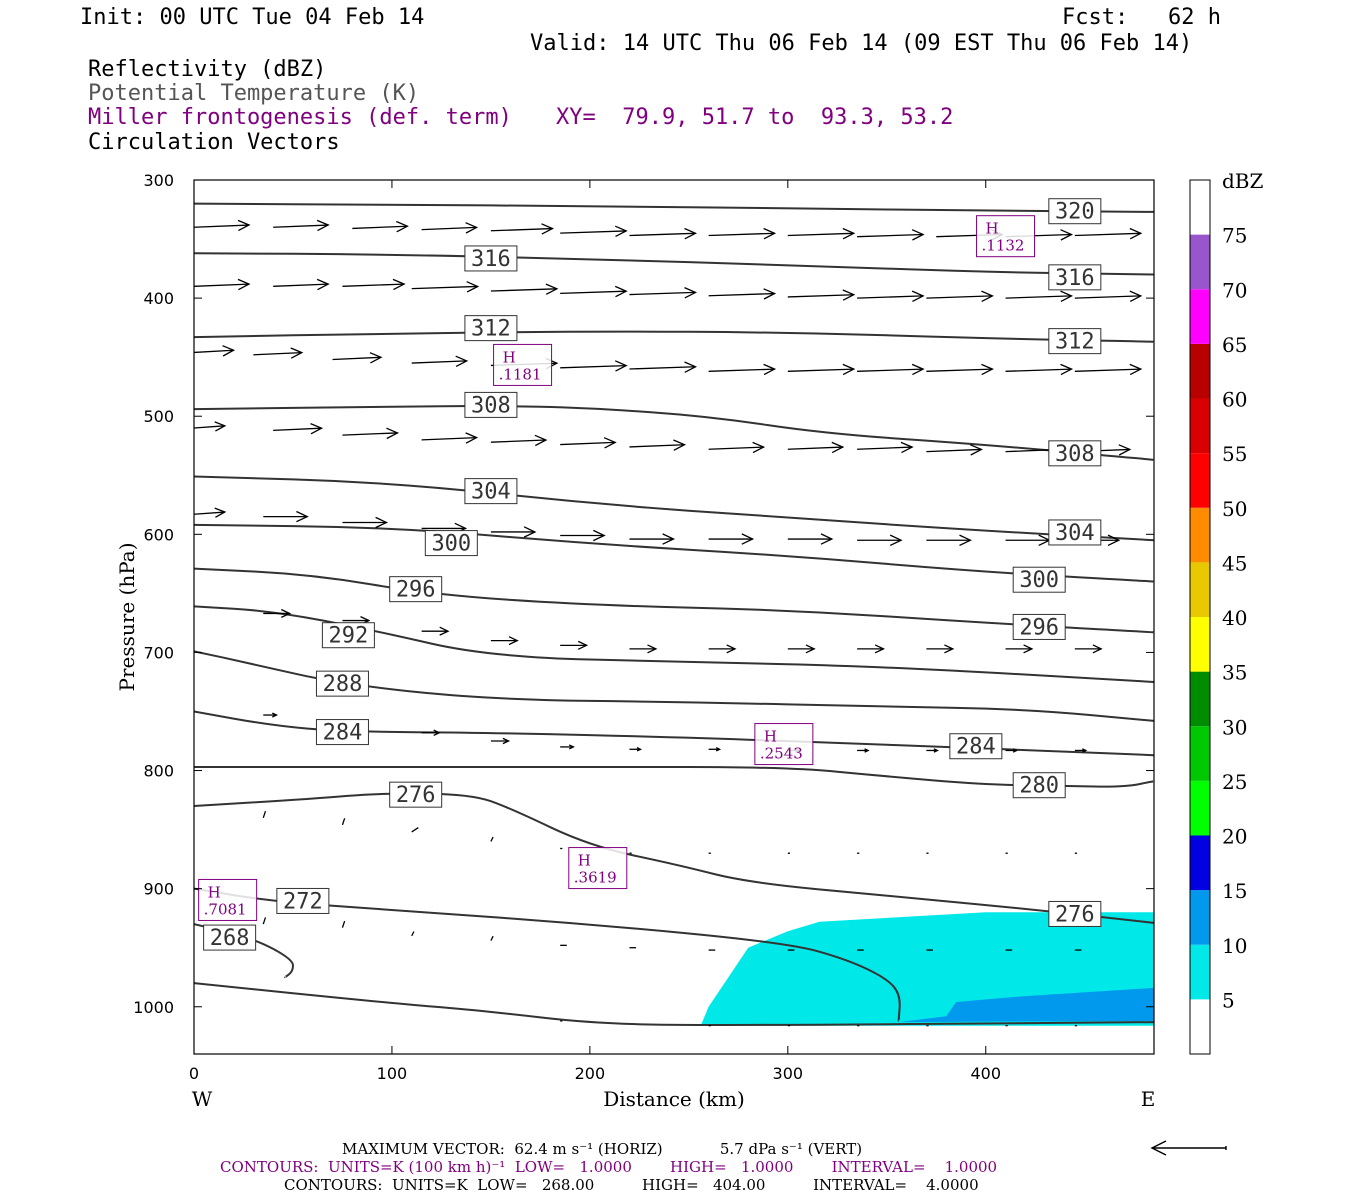 Image resolution: width=1350 pixels, height=1200 pixels. I want to click on colorbar-label: 30, so click(1234, 727).